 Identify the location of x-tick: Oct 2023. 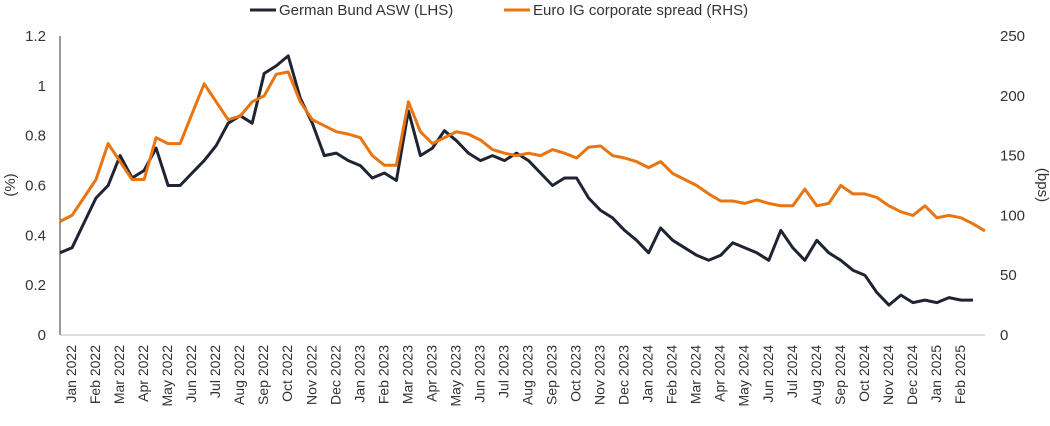
(576, 373).